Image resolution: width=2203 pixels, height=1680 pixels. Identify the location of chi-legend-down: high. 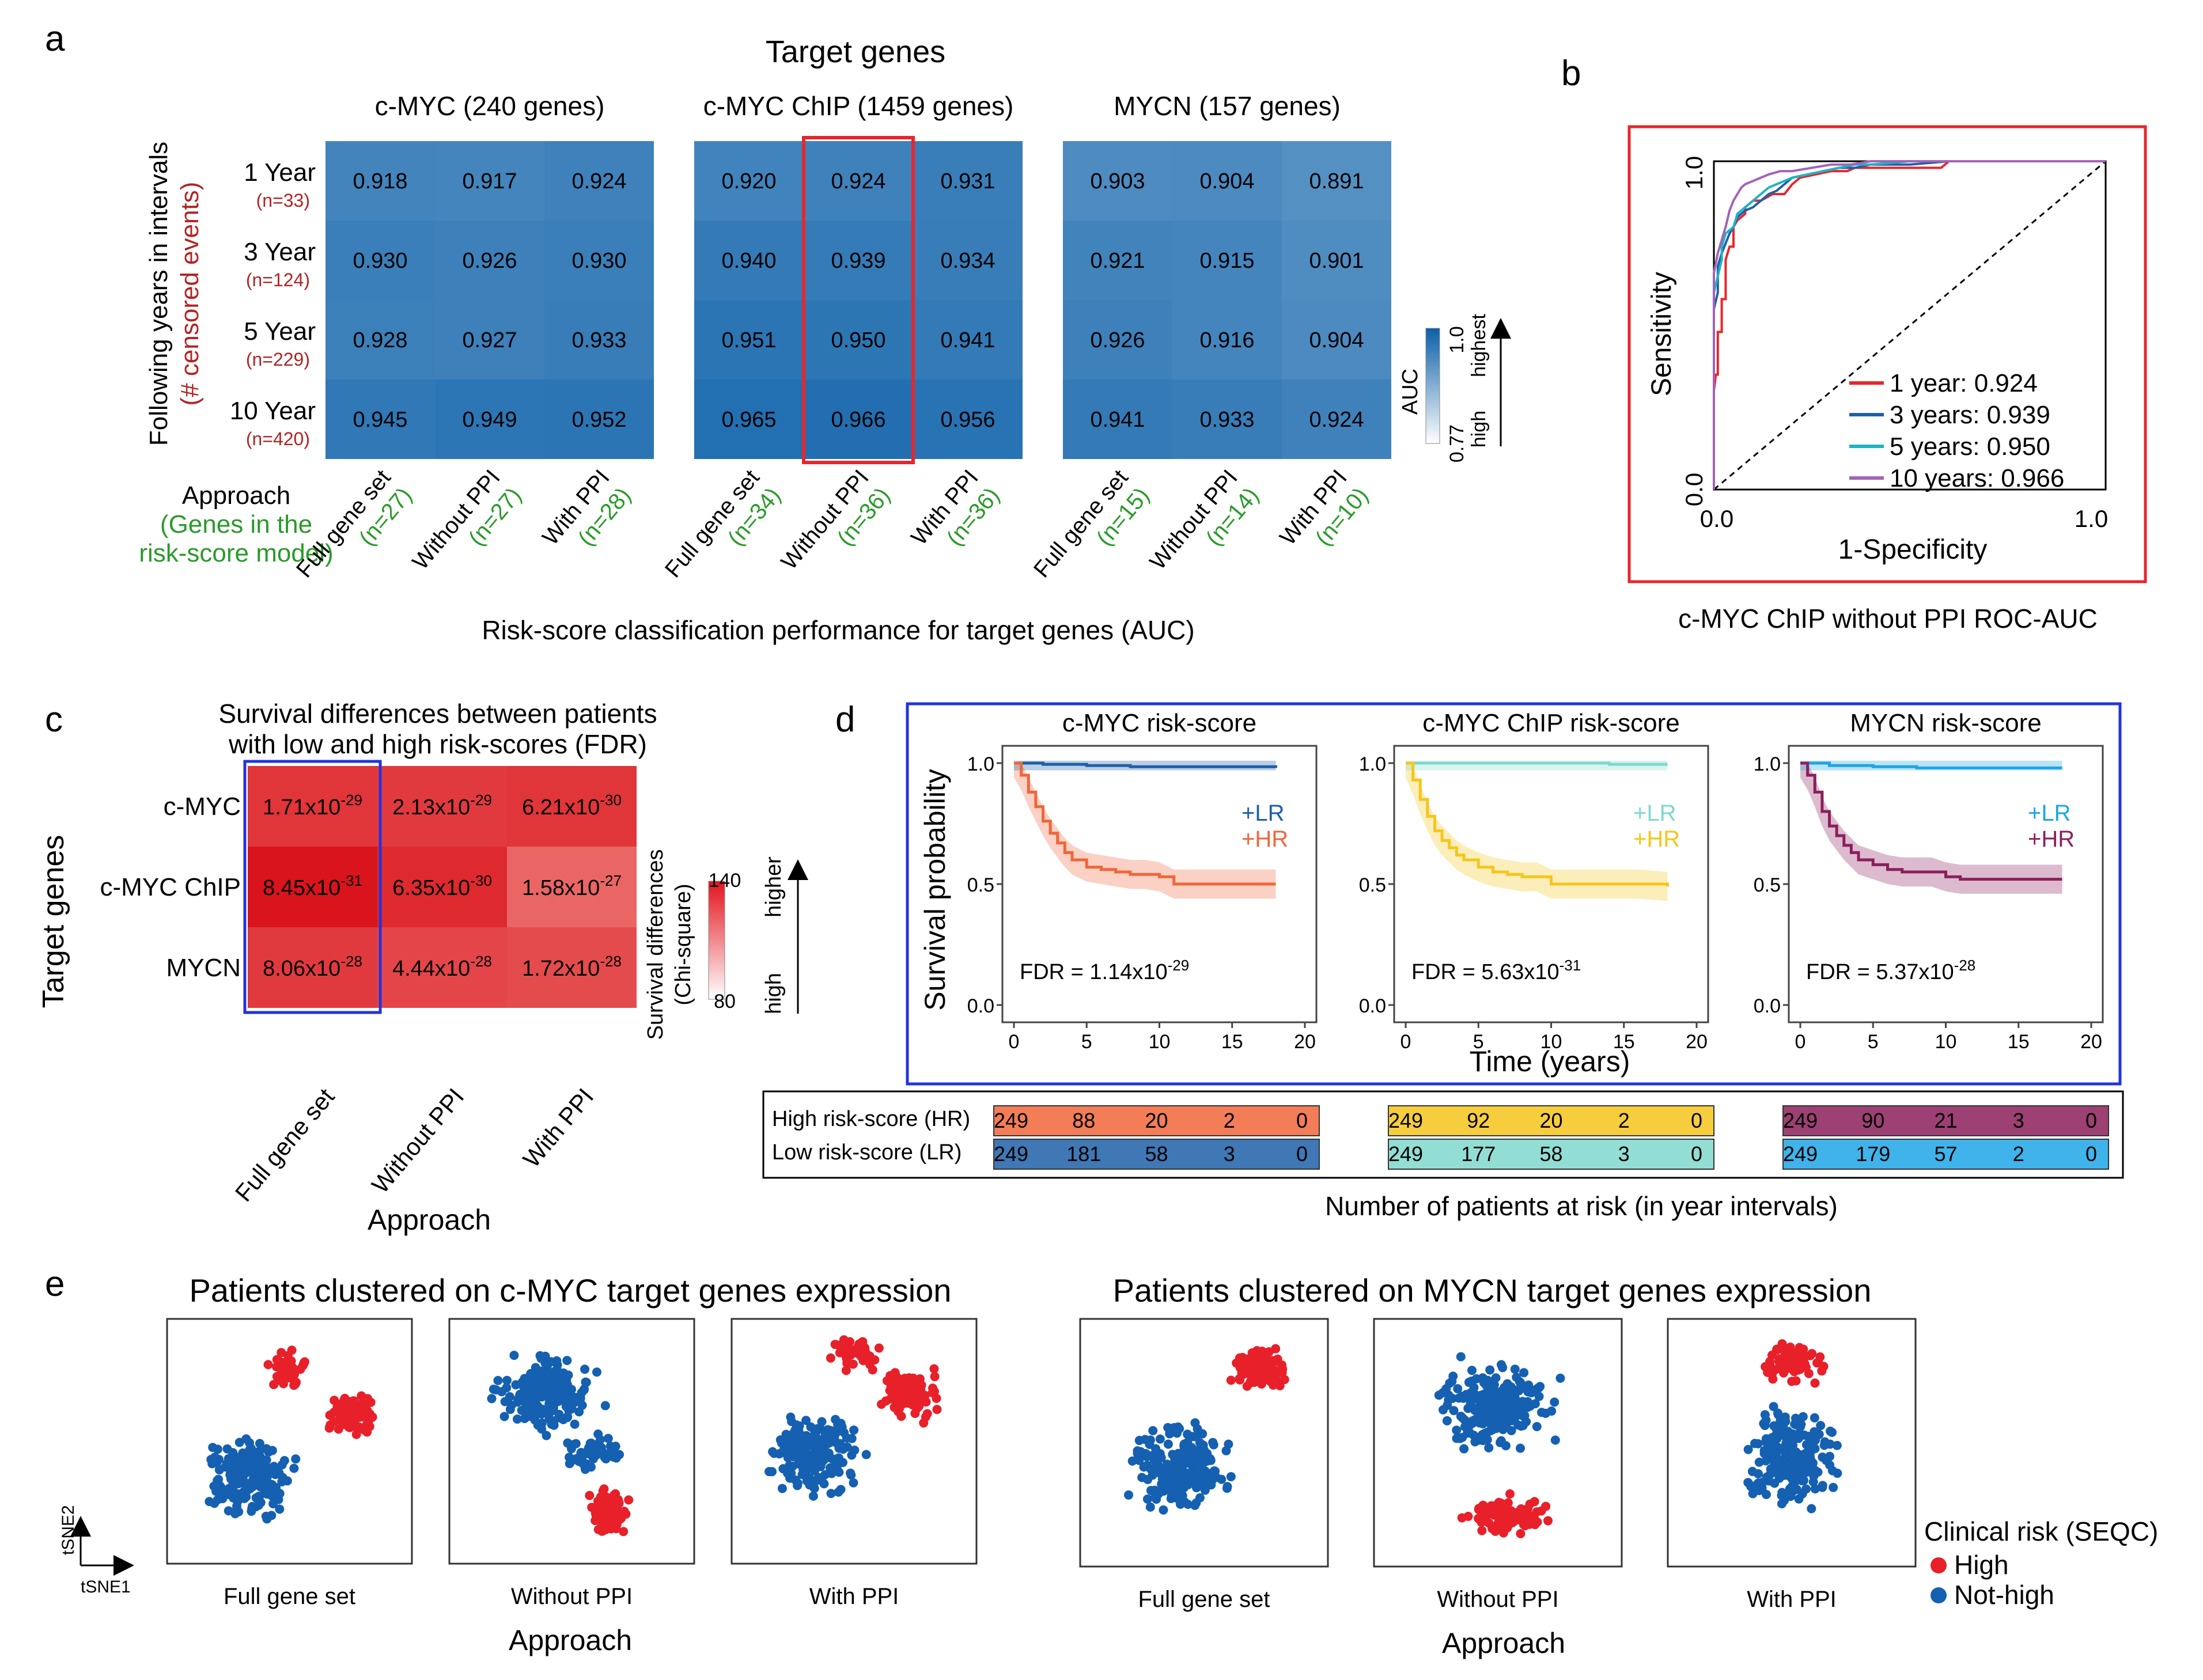
(774, 993).